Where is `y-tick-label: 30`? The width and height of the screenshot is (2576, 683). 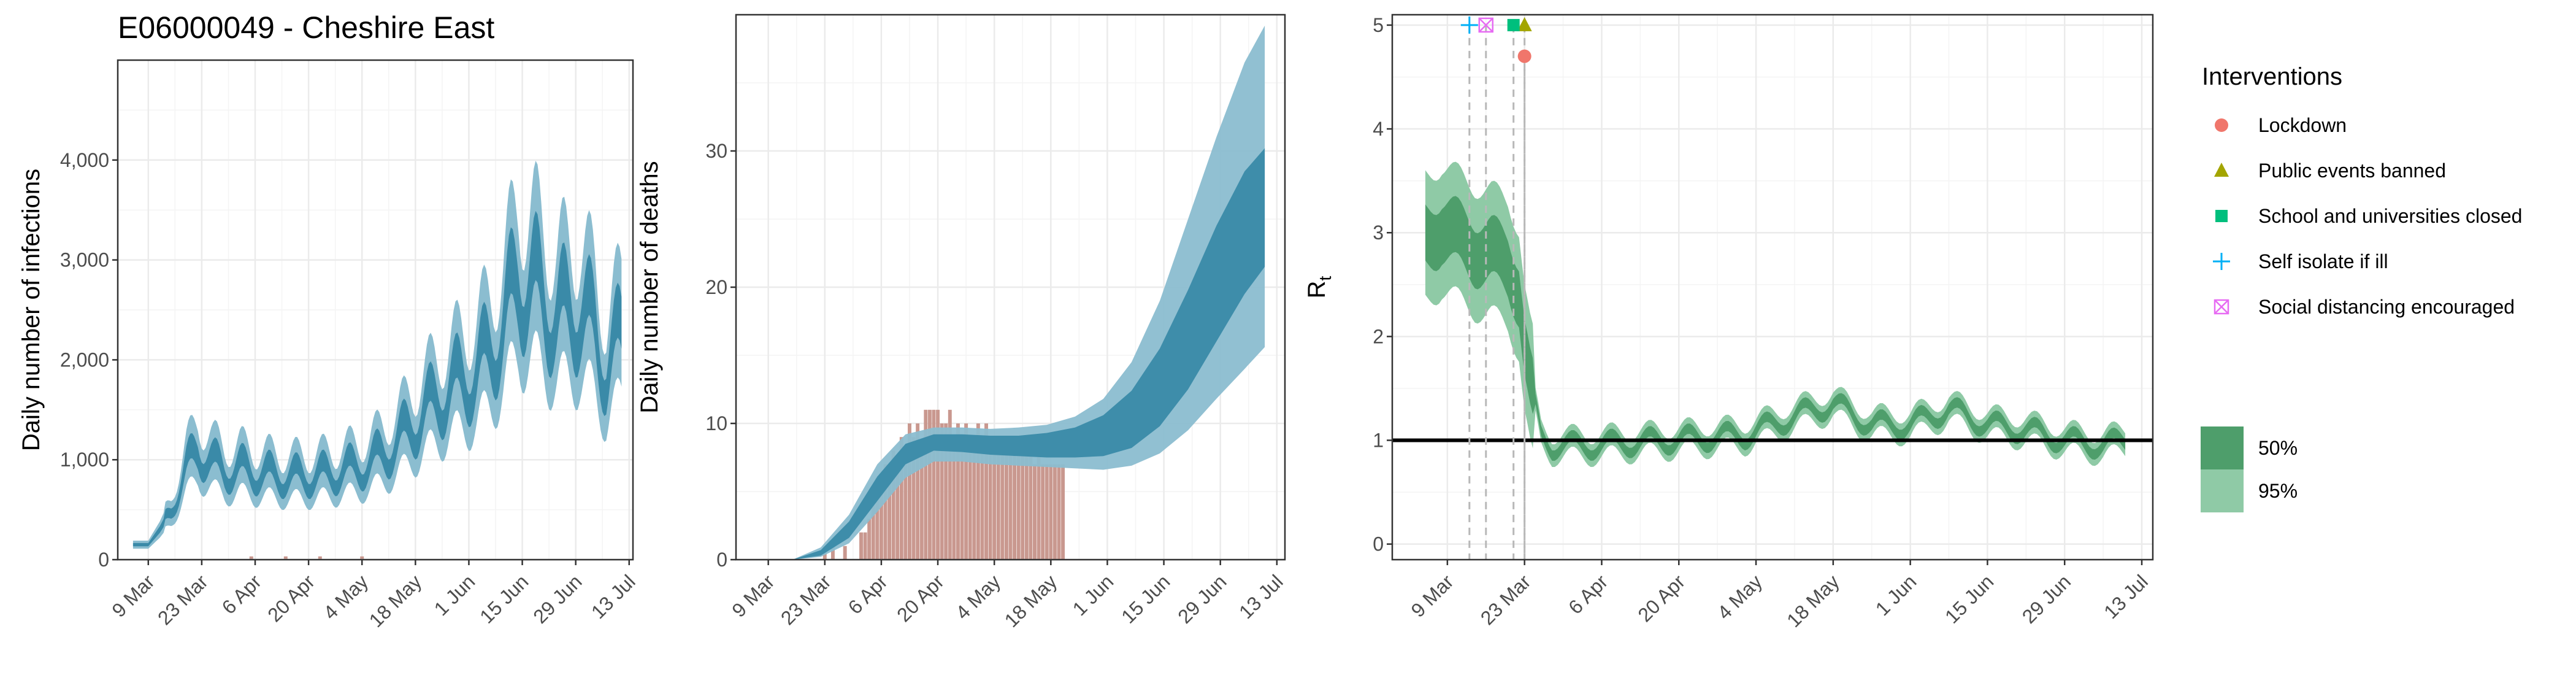 y-tick-label: 30 is located at coordinates (716, 151).